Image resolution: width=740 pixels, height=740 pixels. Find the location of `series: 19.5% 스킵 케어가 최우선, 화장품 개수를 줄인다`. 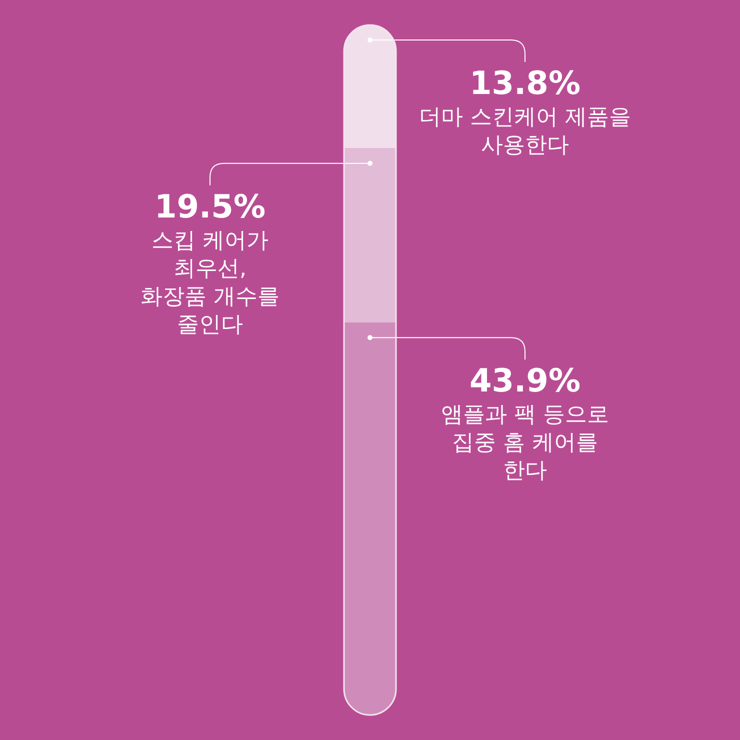

series: 19.5% 스킵 케어가 최우선, 화장품 개수를 줄인다 is located at coordinates (256, 249).